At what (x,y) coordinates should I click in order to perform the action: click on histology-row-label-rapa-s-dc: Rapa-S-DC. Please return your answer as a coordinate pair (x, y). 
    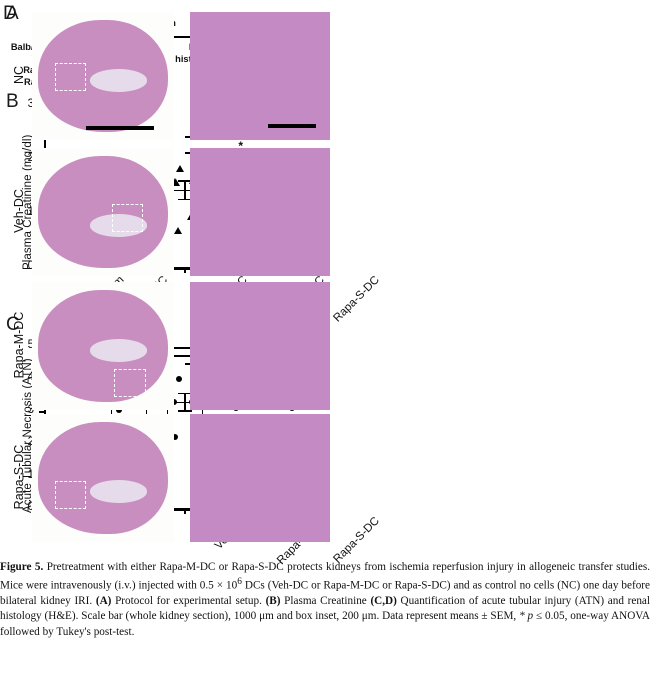
    Looking at the image, I should click on (19, 477).